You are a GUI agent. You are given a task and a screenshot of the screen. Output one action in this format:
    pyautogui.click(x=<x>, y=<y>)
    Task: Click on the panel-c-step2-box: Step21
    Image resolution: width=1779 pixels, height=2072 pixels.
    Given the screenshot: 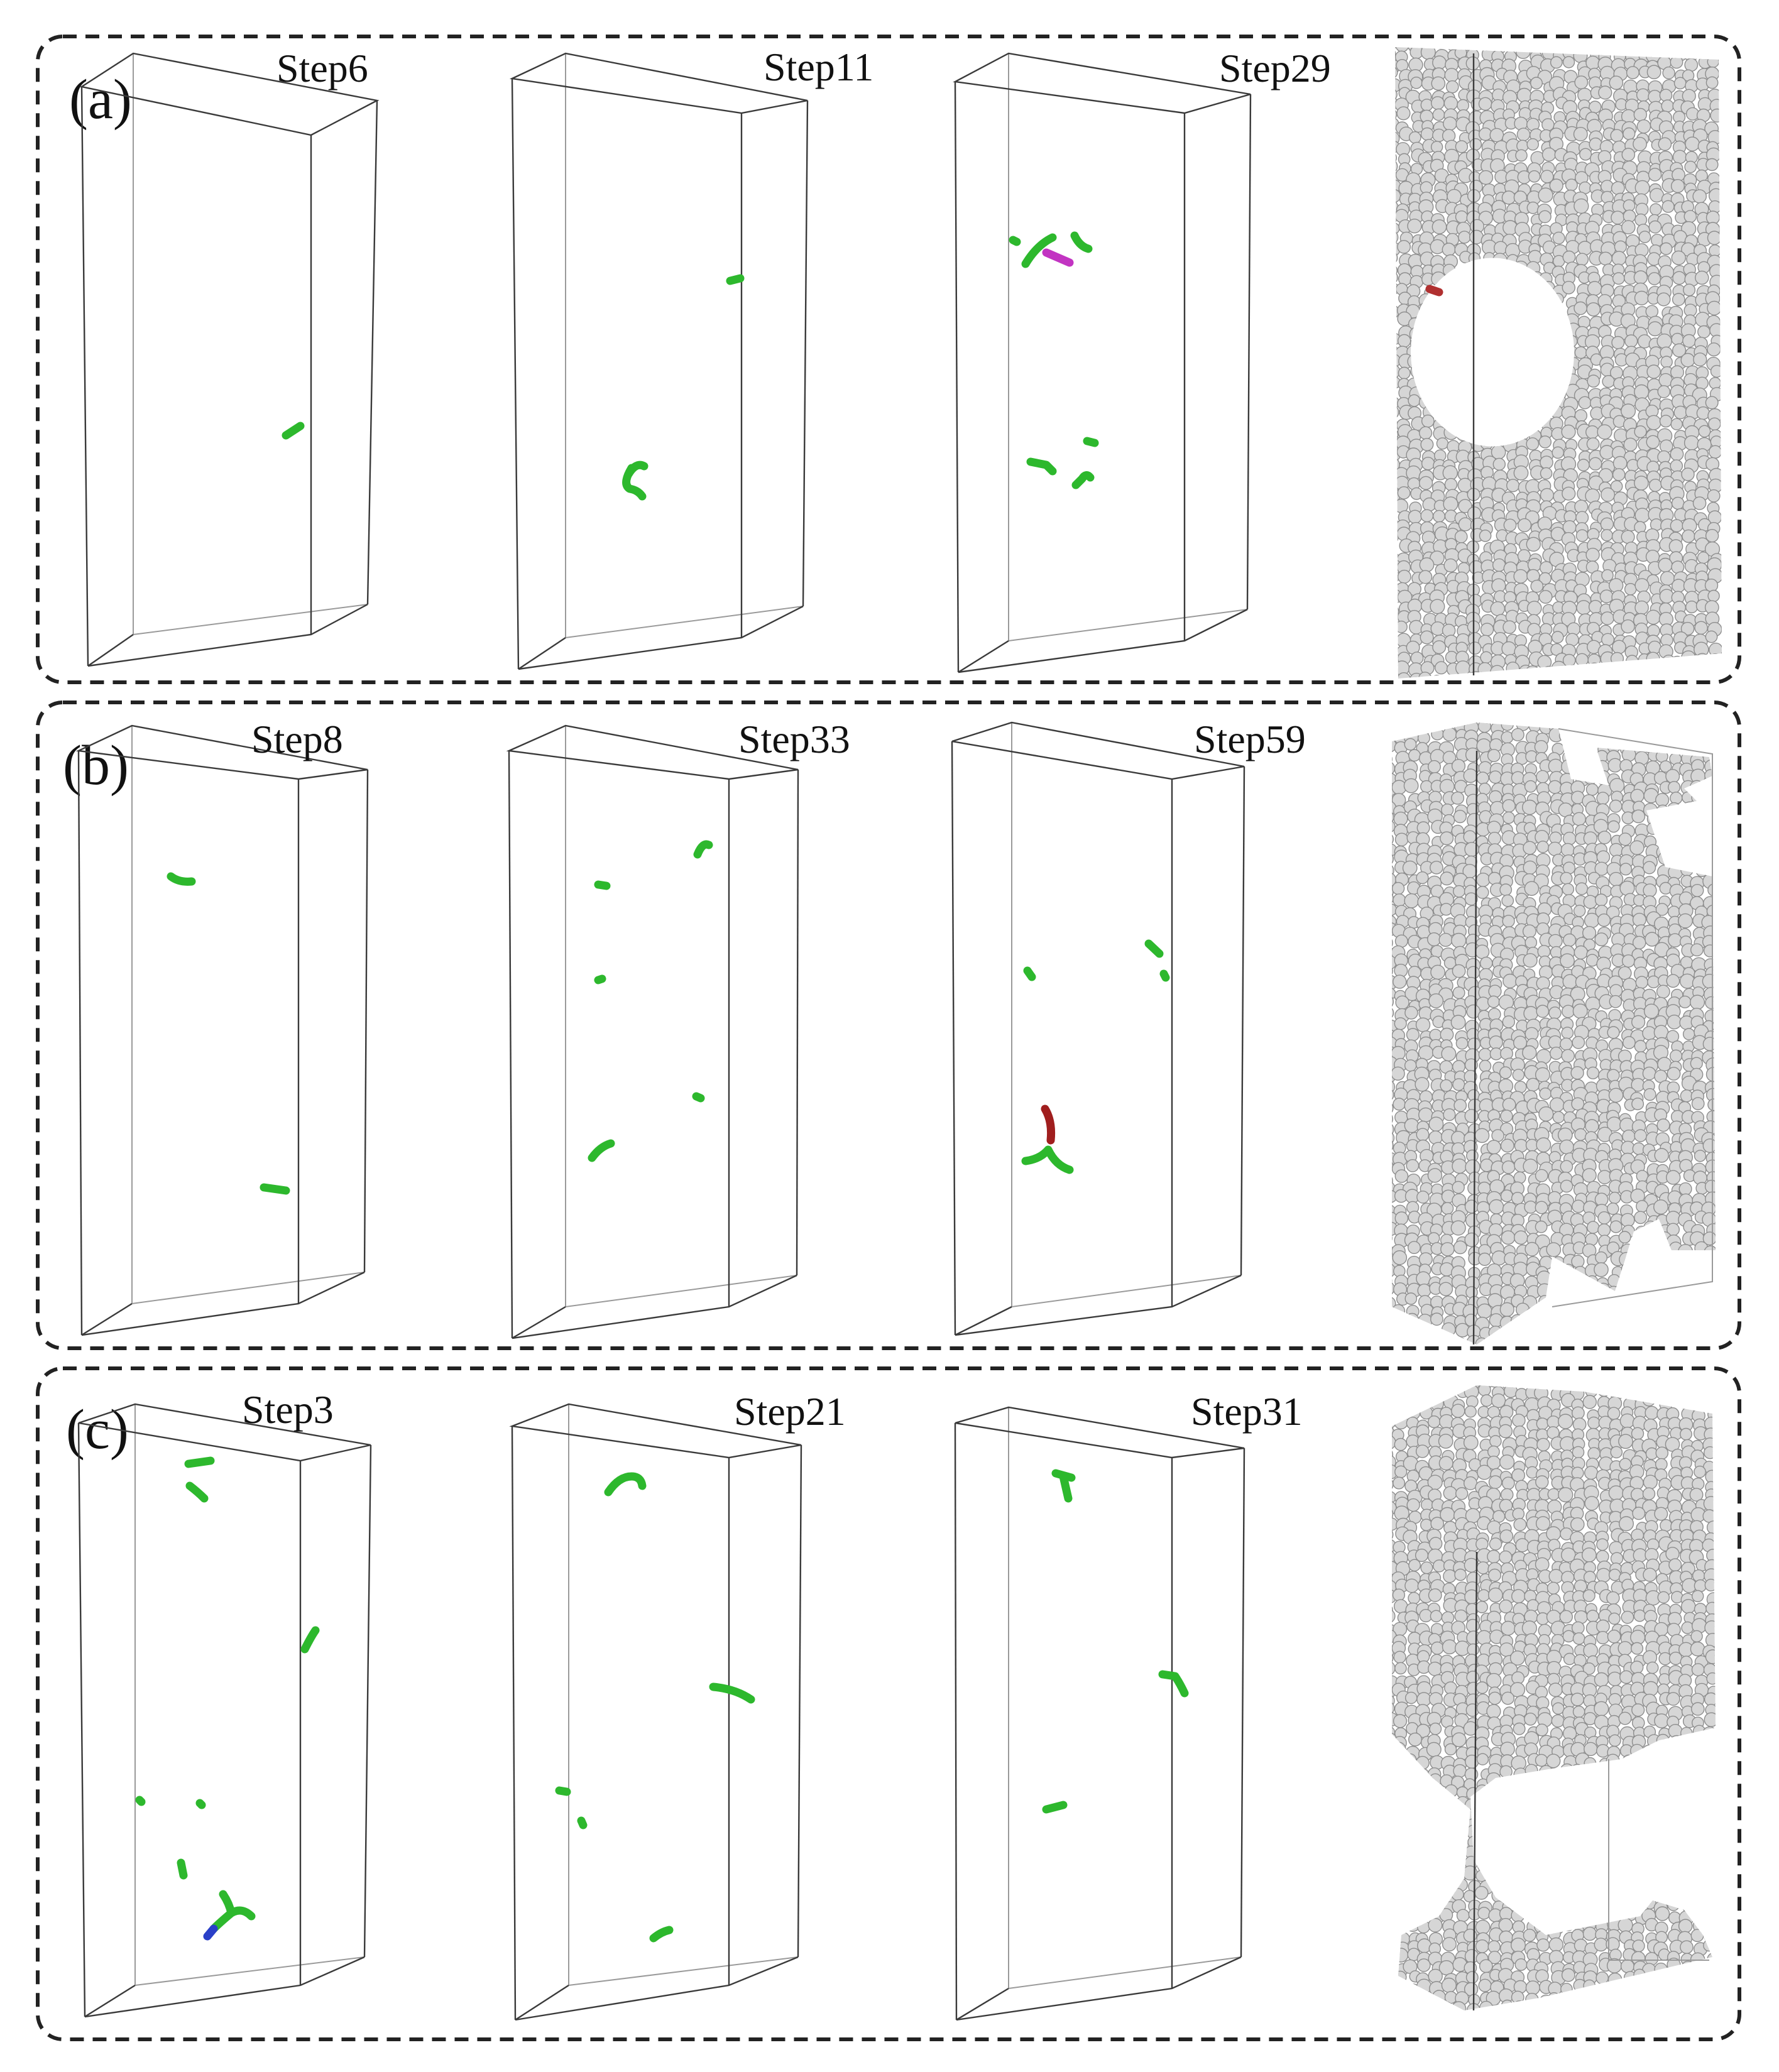 What is the action you would take?
    pyautogui.click(x=678, y=1705)
    